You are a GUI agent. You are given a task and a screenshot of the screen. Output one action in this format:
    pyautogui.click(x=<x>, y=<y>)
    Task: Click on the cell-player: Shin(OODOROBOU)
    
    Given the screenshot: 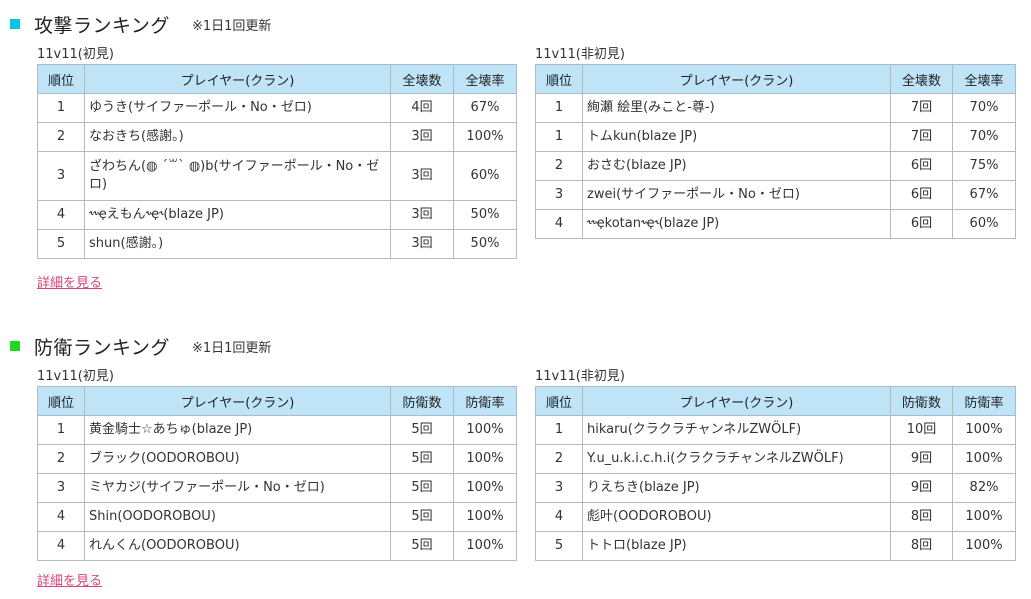 What is the action you would take?
    pyautogui.click(x=237, y=517)
    